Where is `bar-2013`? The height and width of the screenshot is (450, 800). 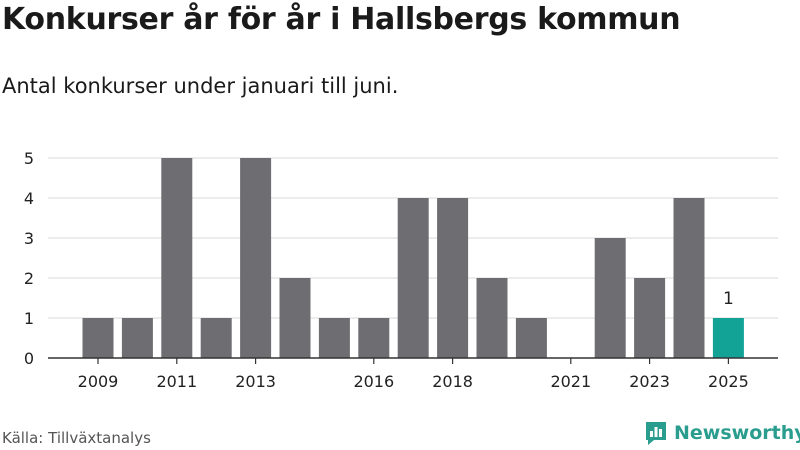
bar-2013 is located at coordinates (256, 258).